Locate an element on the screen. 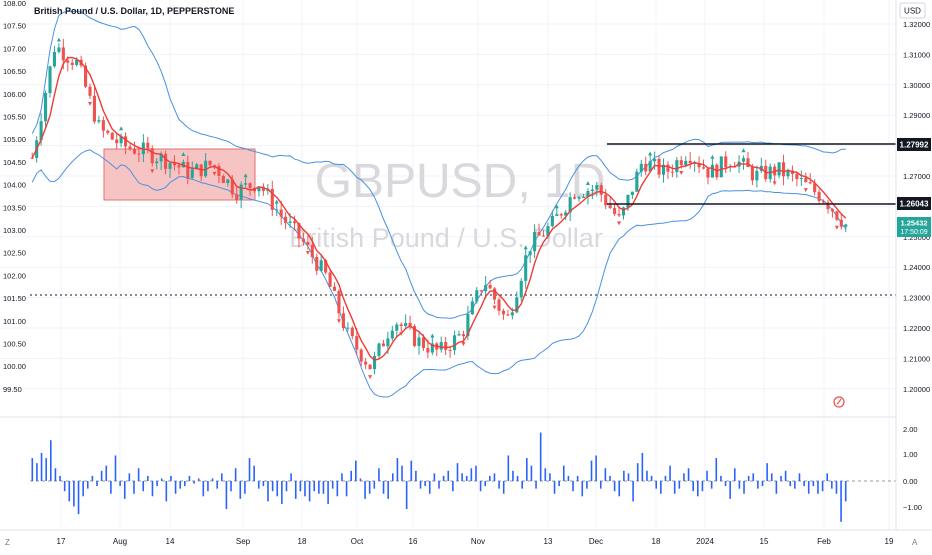 This screenshot has height=555, width=932. left-axis-tick: 100.50 is located at coordinates (14, 344).